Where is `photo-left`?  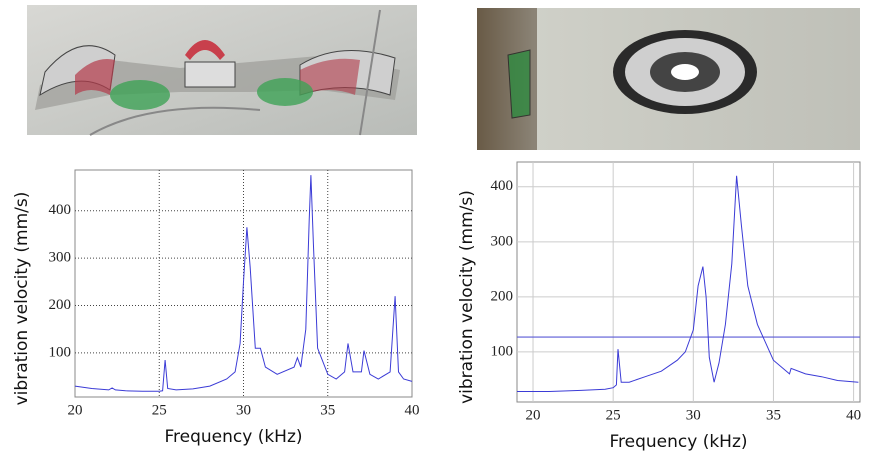 photo-left is located at coordinates (222, 70).